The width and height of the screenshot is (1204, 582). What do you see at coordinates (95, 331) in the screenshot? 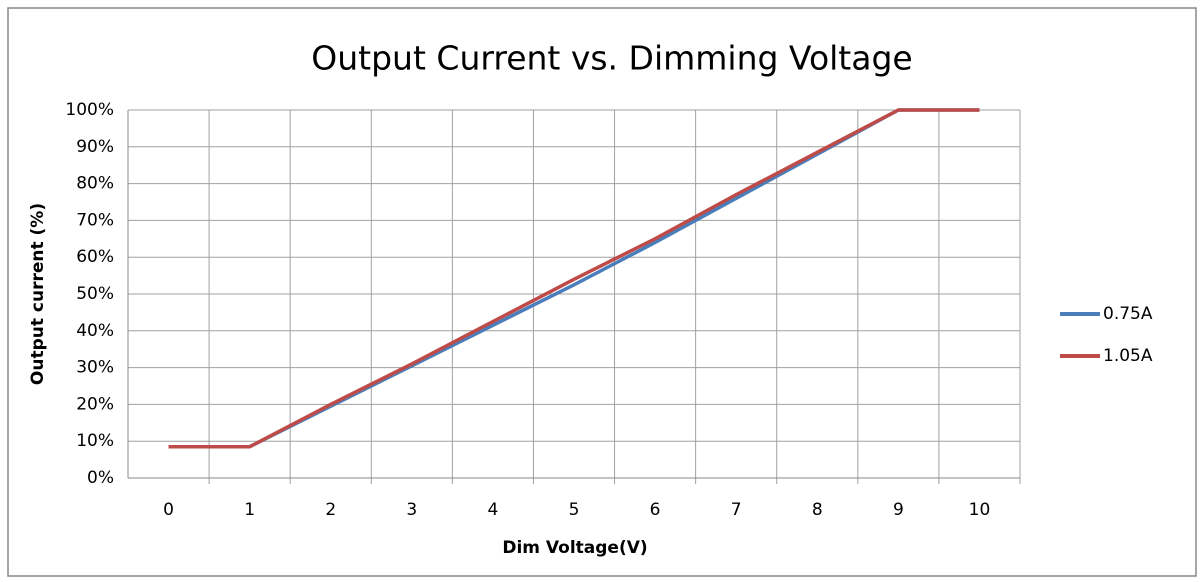
I see `y-tick-label: 40%` at bounding box center [95, 331].